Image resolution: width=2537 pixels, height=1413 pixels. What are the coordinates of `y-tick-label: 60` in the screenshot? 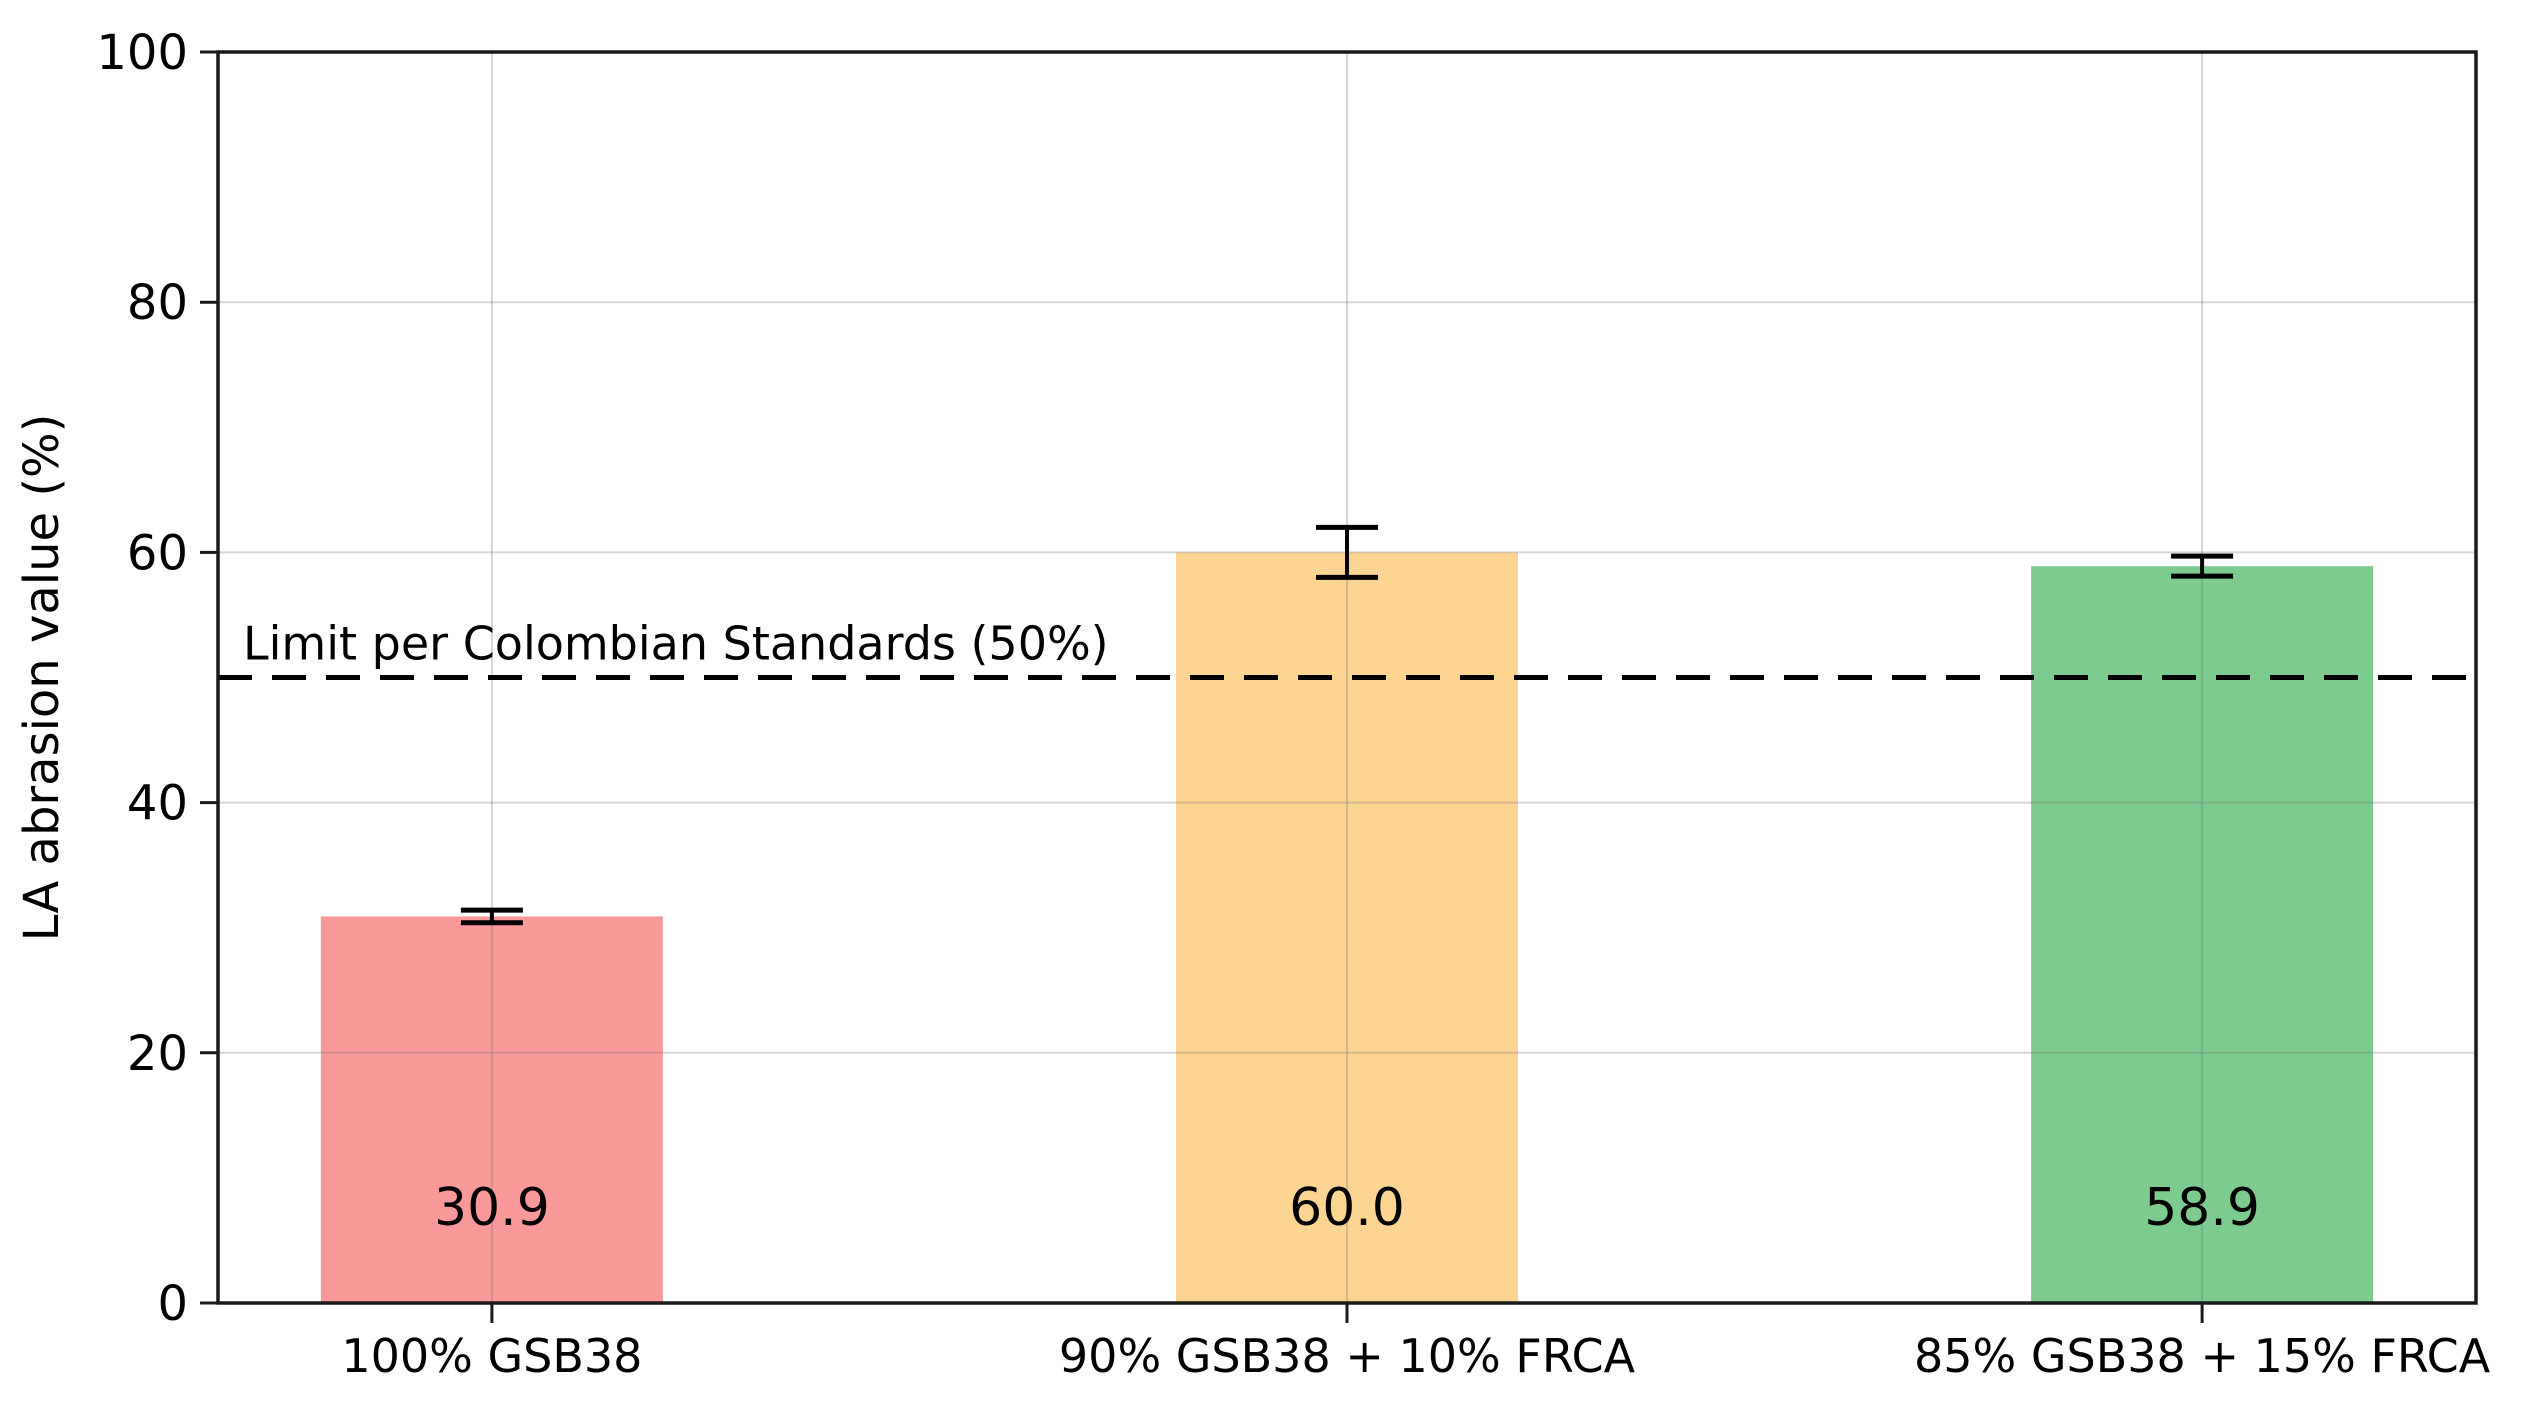 It's located at (157, 553).